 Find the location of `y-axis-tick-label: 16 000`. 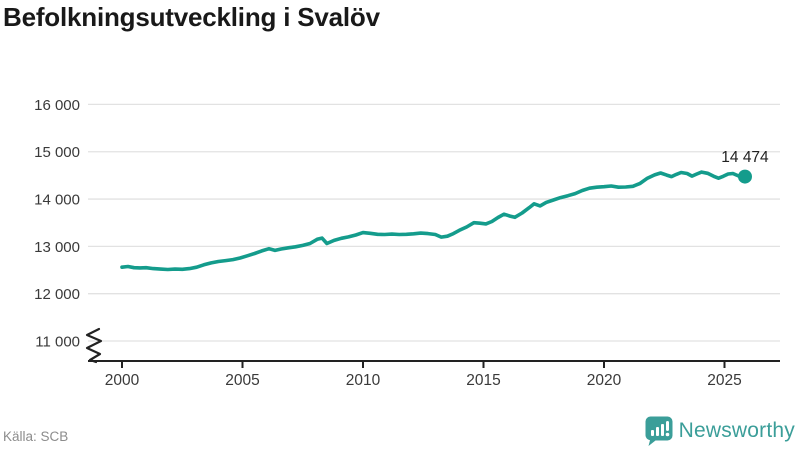

y-axis-tick-label: 16 000 is located at coordinates (57, 105).